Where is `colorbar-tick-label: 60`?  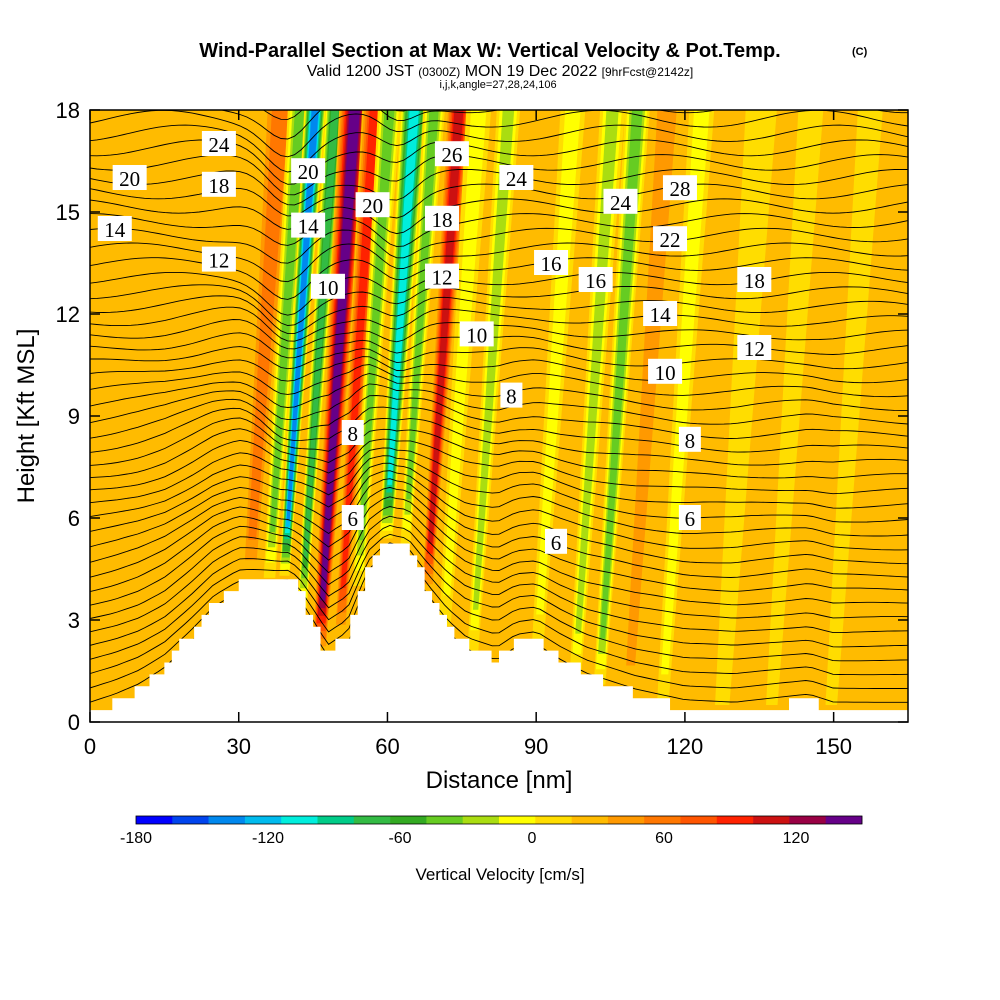
colorbar-tick-label: 60 is located at coordinates (664, 838).